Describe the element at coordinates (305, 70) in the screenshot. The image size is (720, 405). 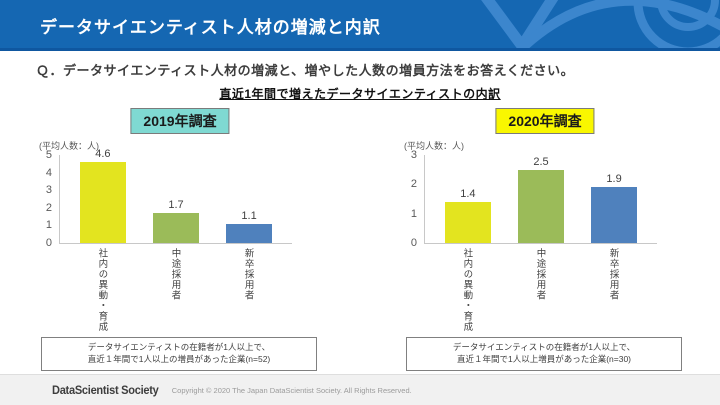
I see `question-text: Ｑ．データサイエンティスト人材の増減と、増やした人数の増員方法をお答えください。` at that location.